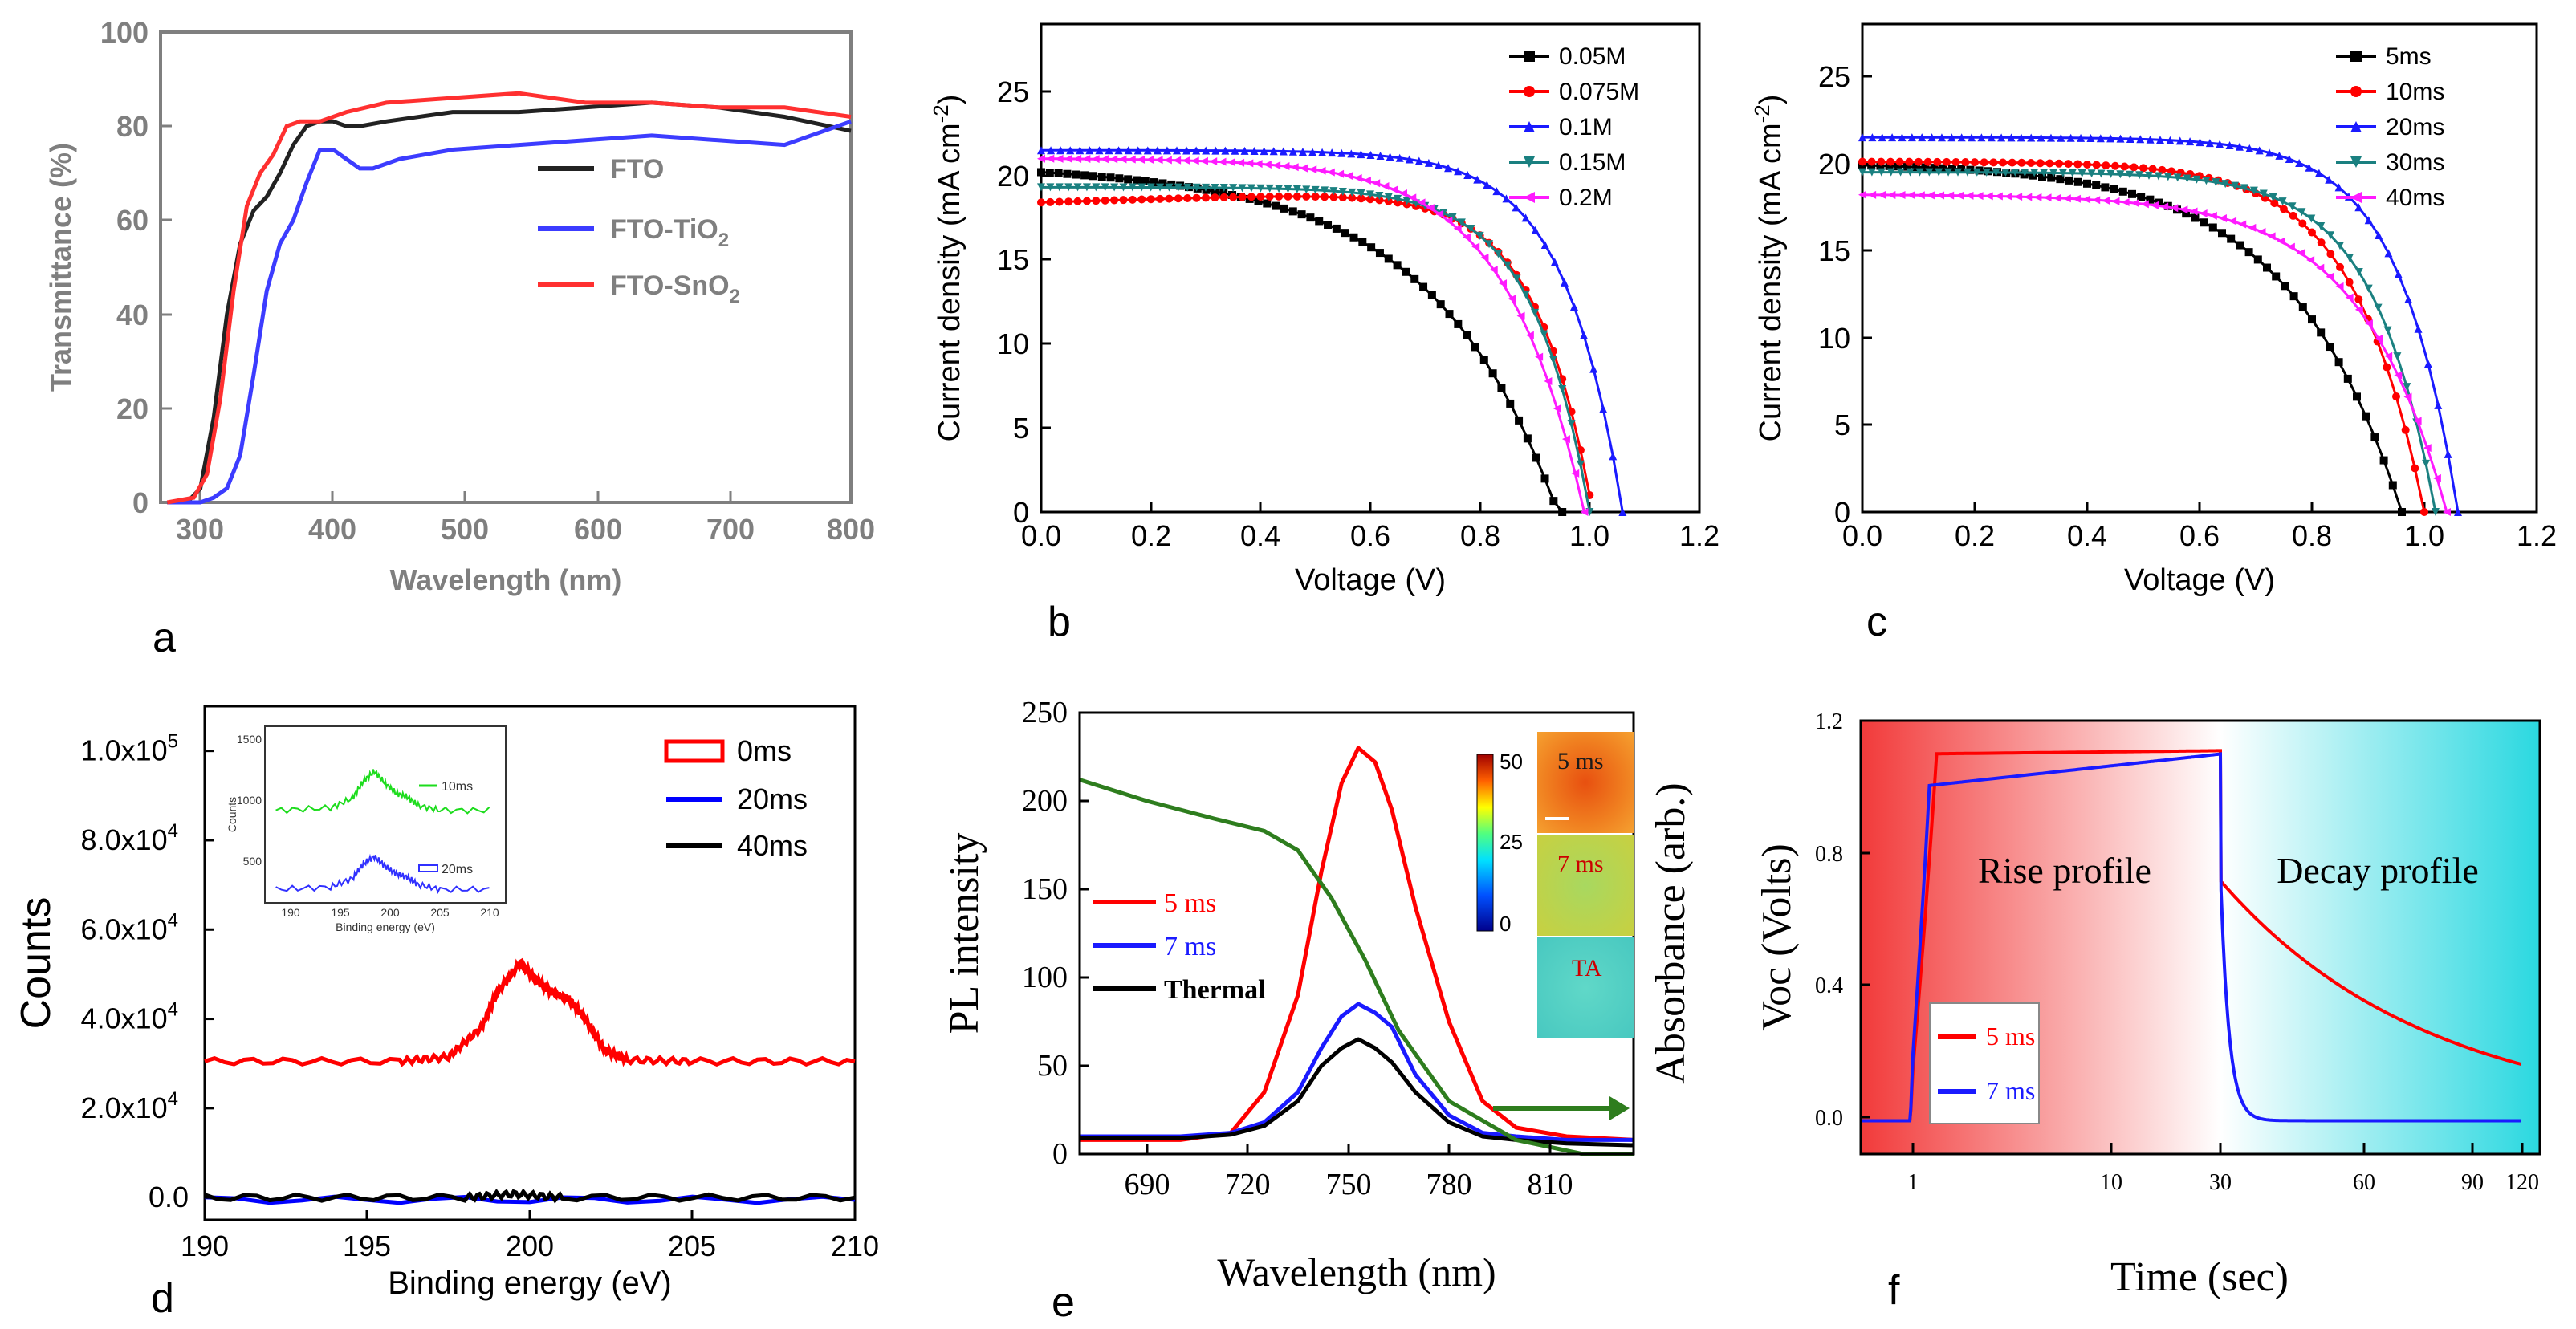  What do you see at coordinates (730, 529) in the screenshot?
I see `x-tick-label: 700` at bounding box center [730, 529].